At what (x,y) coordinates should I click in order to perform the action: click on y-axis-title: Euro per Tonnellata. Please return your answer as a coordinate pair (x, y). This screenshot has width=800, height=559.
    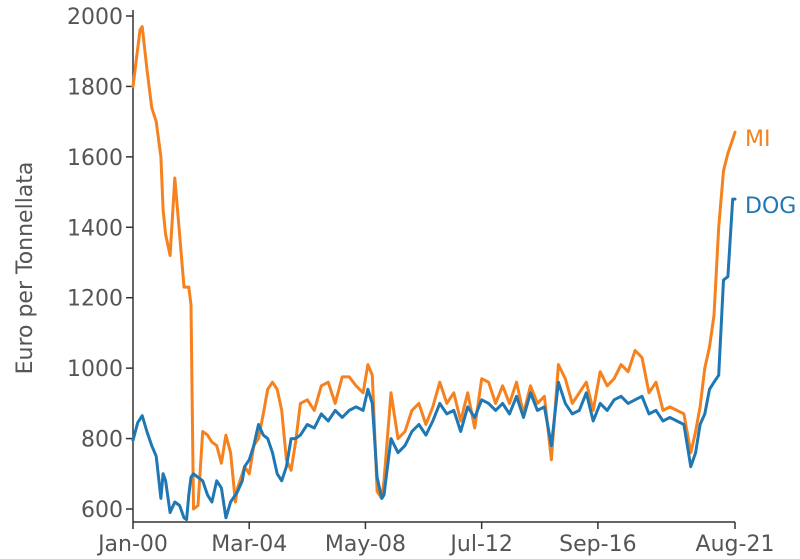
    Looking at the image, I should click on (25, 268).